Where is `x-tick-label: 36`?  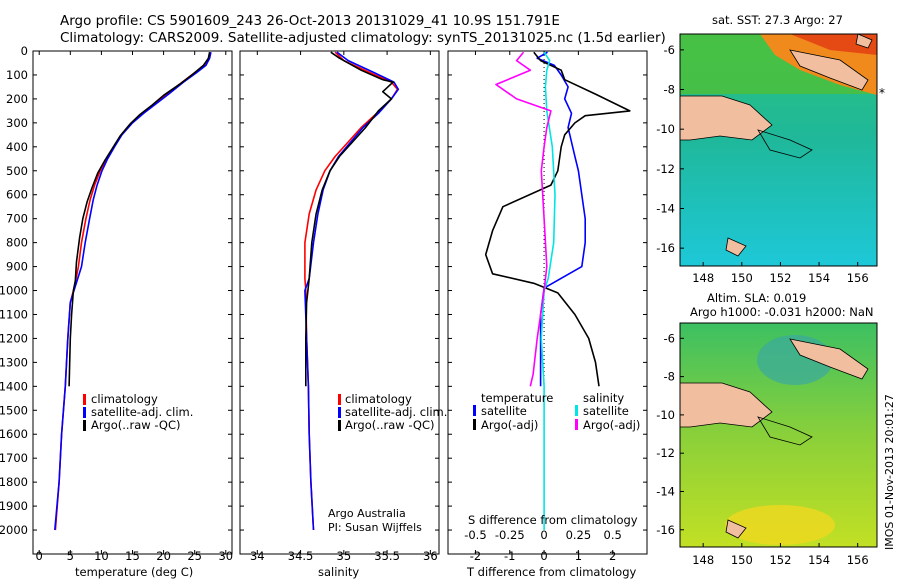
x-tick-label: 36 is located at coordinates (430, 556).